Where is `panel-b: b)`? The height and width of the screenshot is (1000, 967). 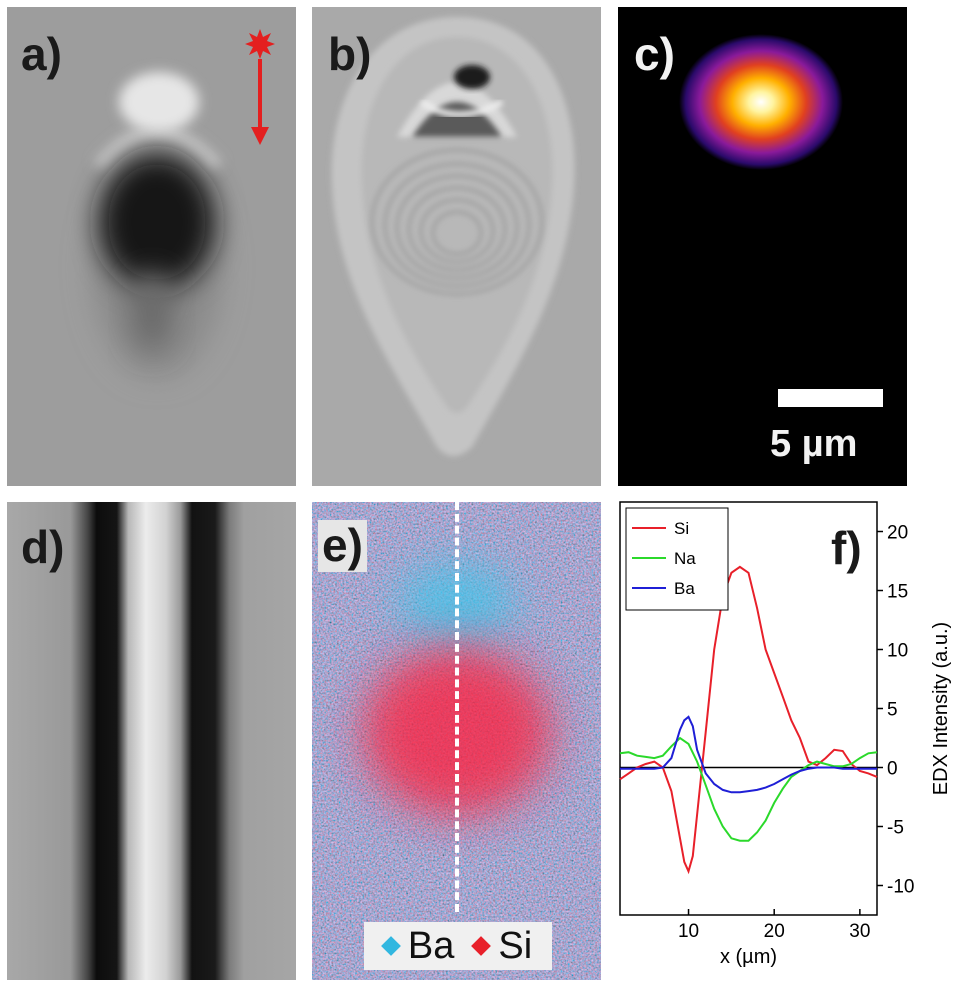 panel-b: b) is located at coordinates (456, 246).